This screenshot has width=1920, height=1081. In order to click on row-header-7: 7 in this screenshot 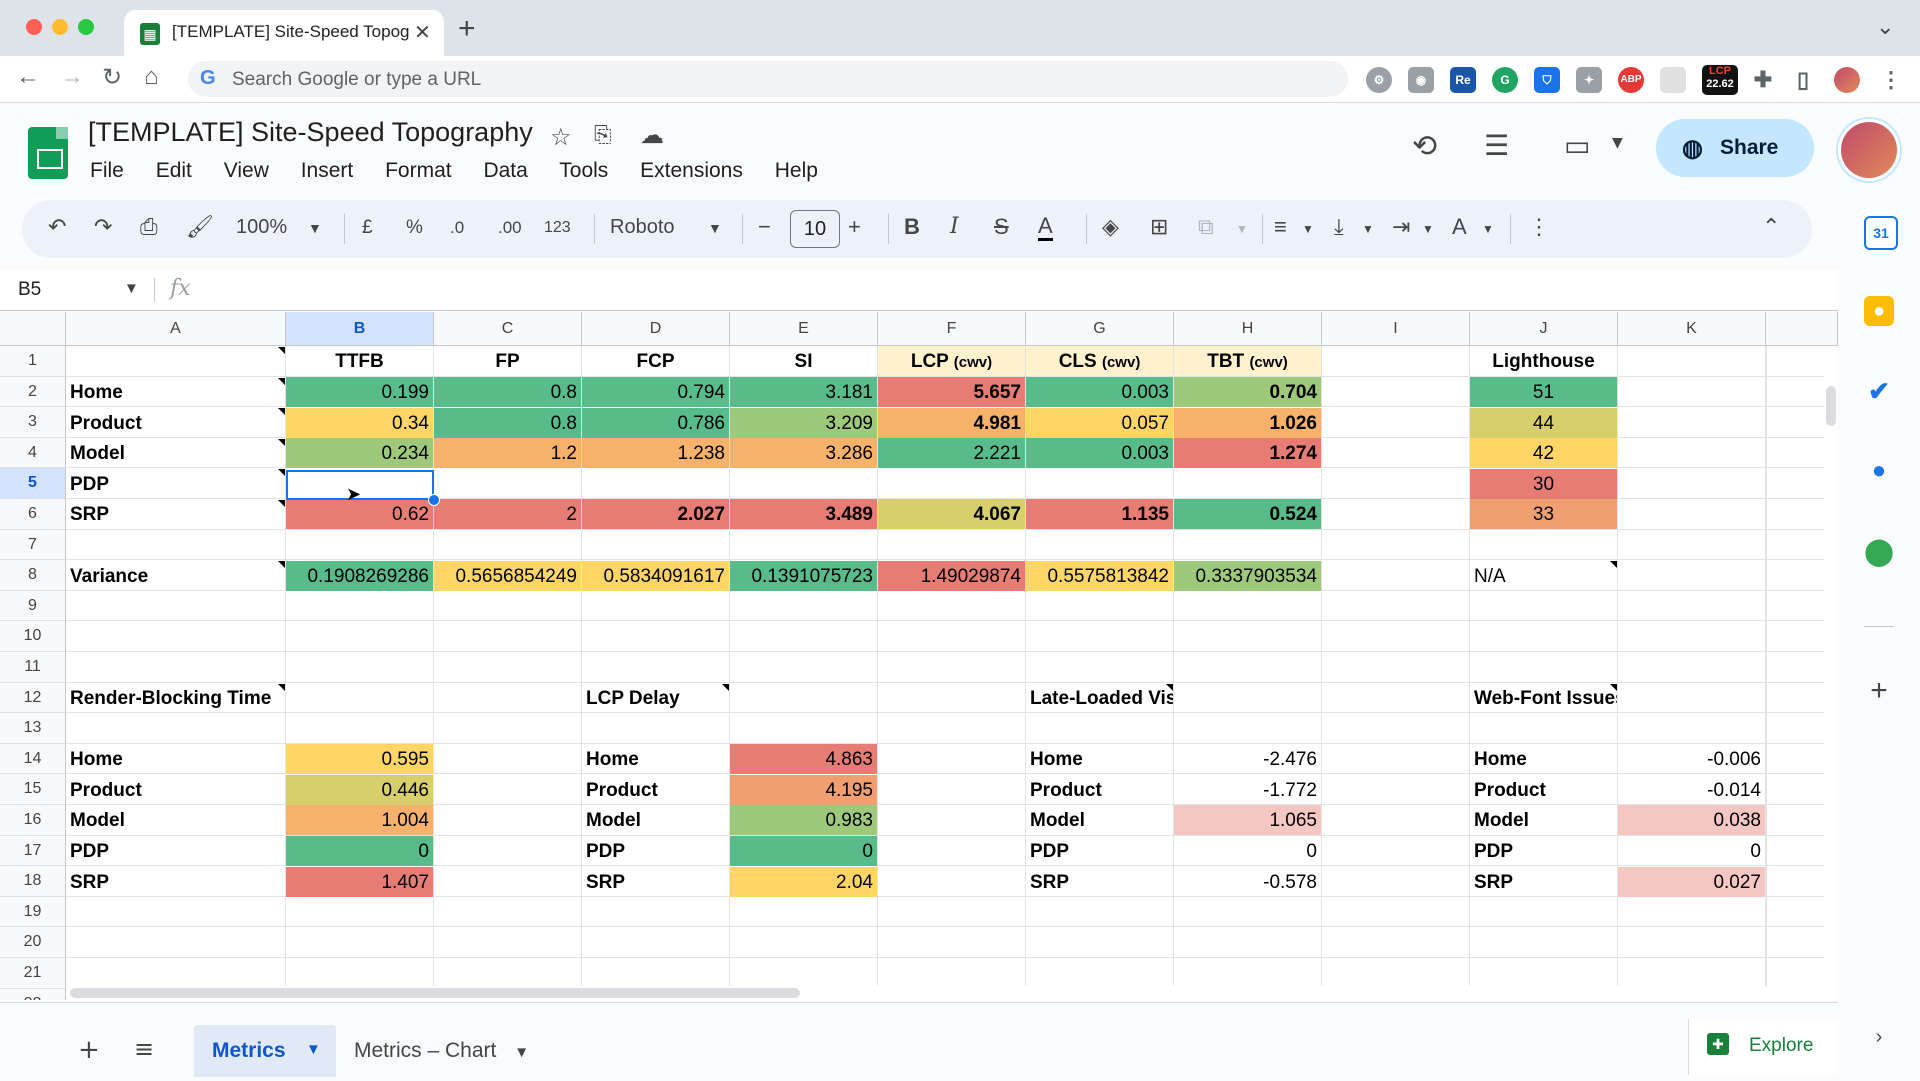, I will do `click(33, 545)`.